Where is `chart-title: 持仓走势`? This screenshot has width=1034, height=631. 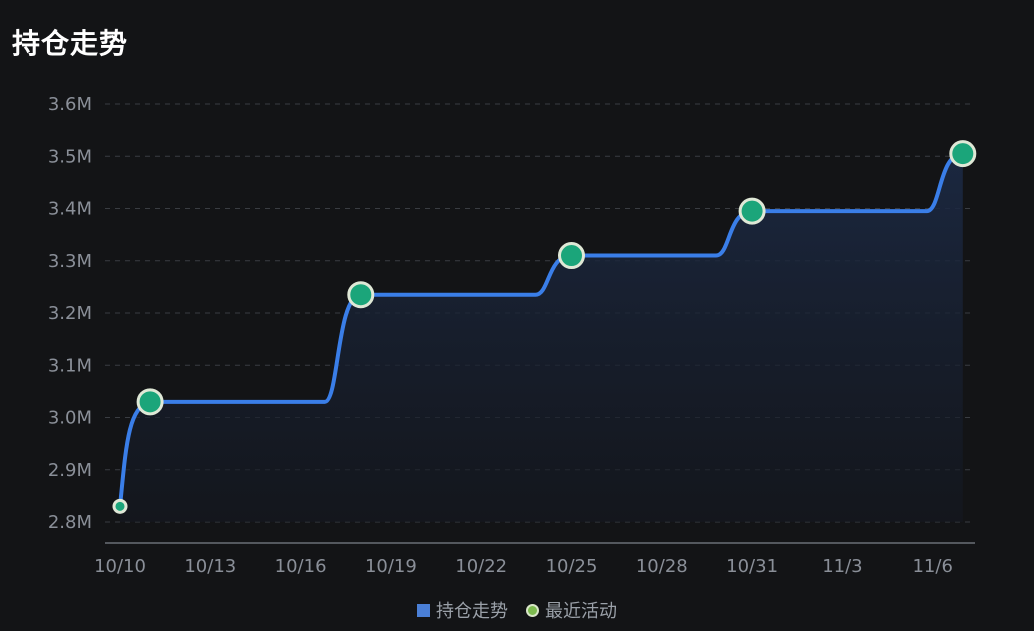 chart-title: 持仓走势 is located at coordinates (70, 43).